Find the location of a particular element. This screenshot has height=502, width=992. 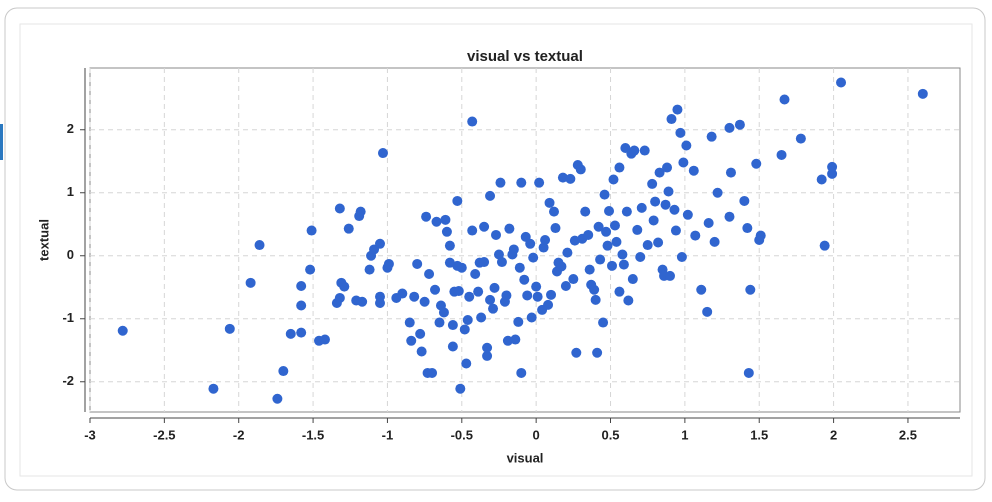

x-tick-label: 1 is located at coordinates (684, 434).